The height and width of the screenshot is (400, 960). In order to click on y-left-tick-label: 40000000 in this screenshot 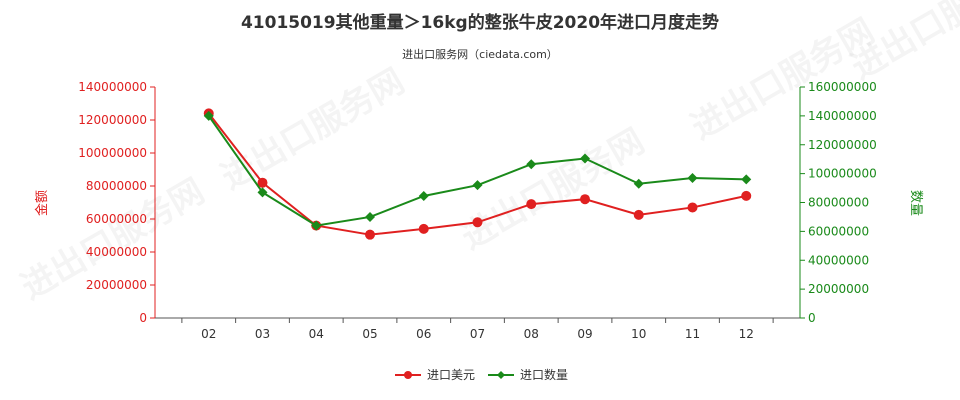, I will do `click(116, 252)`.